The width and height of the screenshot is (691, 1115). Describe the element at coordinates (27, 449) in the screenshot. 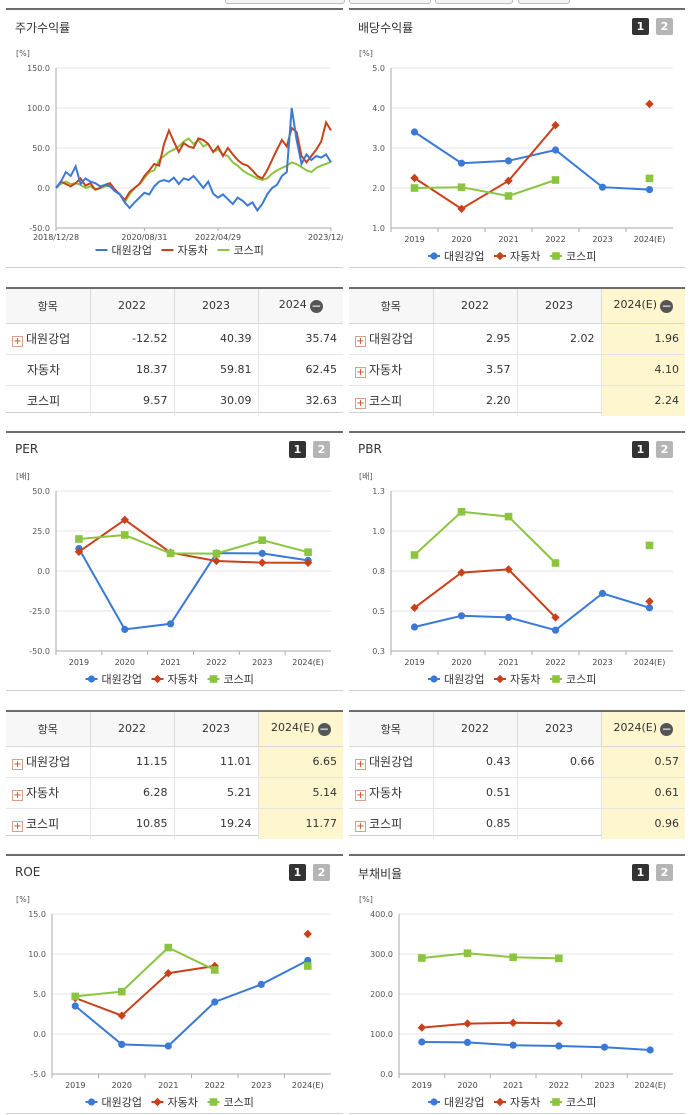

I see `panel-title: PER` at that location.